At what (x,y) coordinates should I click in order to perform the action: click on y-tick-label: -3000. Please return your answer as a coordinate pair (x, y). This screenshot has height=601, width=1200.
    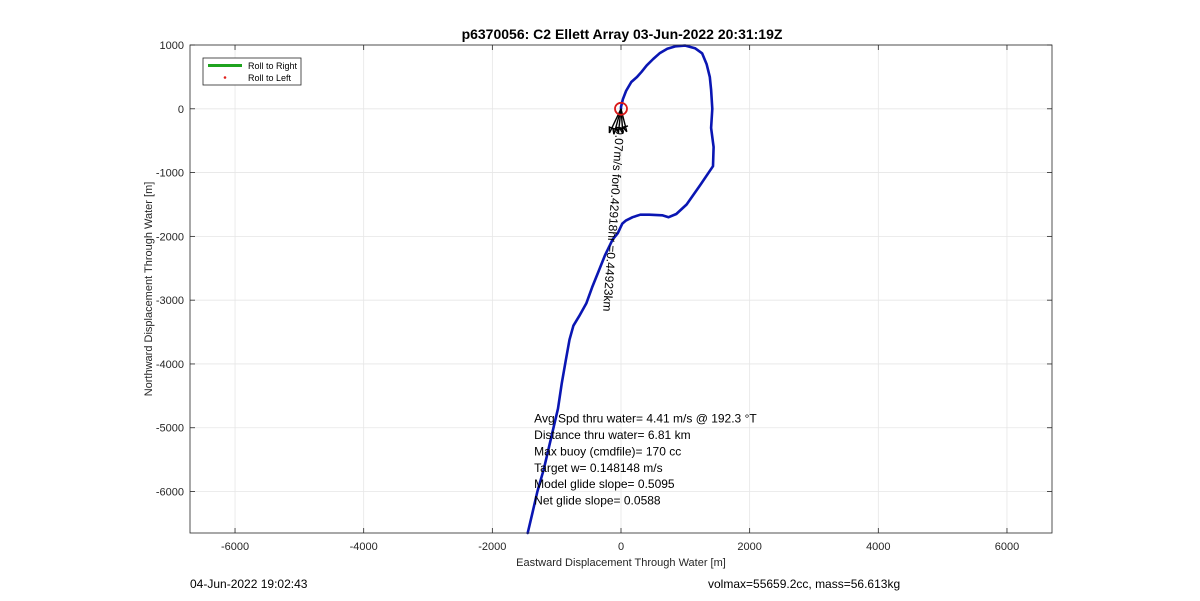
    Looking at the image, I should click on (170, 301).